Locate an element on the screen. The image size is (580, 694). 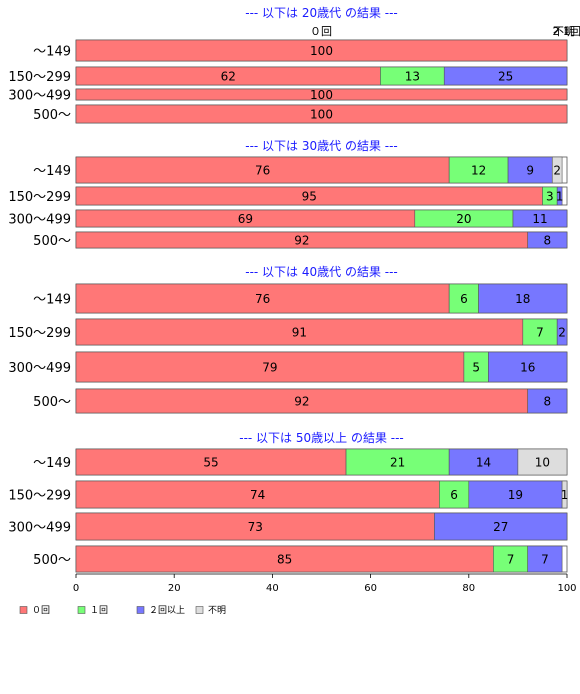
bar-value-label: 27 is located at coordinates (500, 527).